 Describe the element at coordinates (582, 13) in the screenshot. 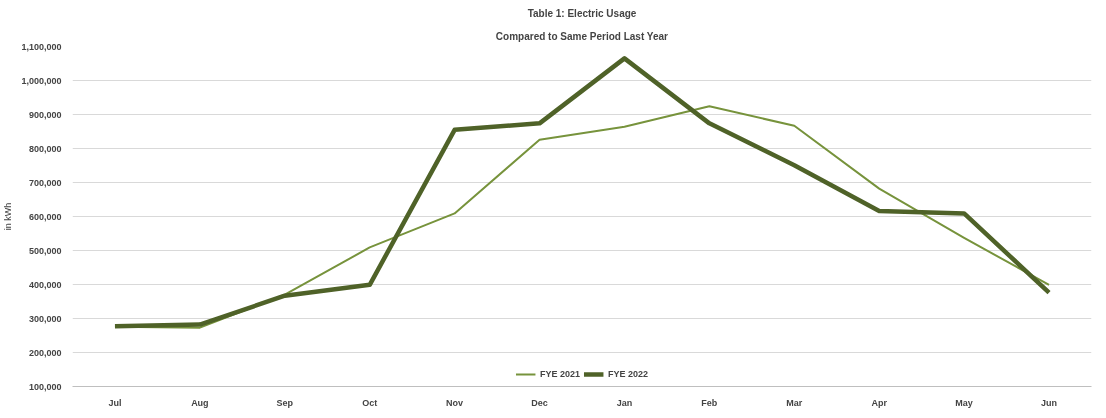

I see `chart-title: Table 1: Electric Usage` at that location.